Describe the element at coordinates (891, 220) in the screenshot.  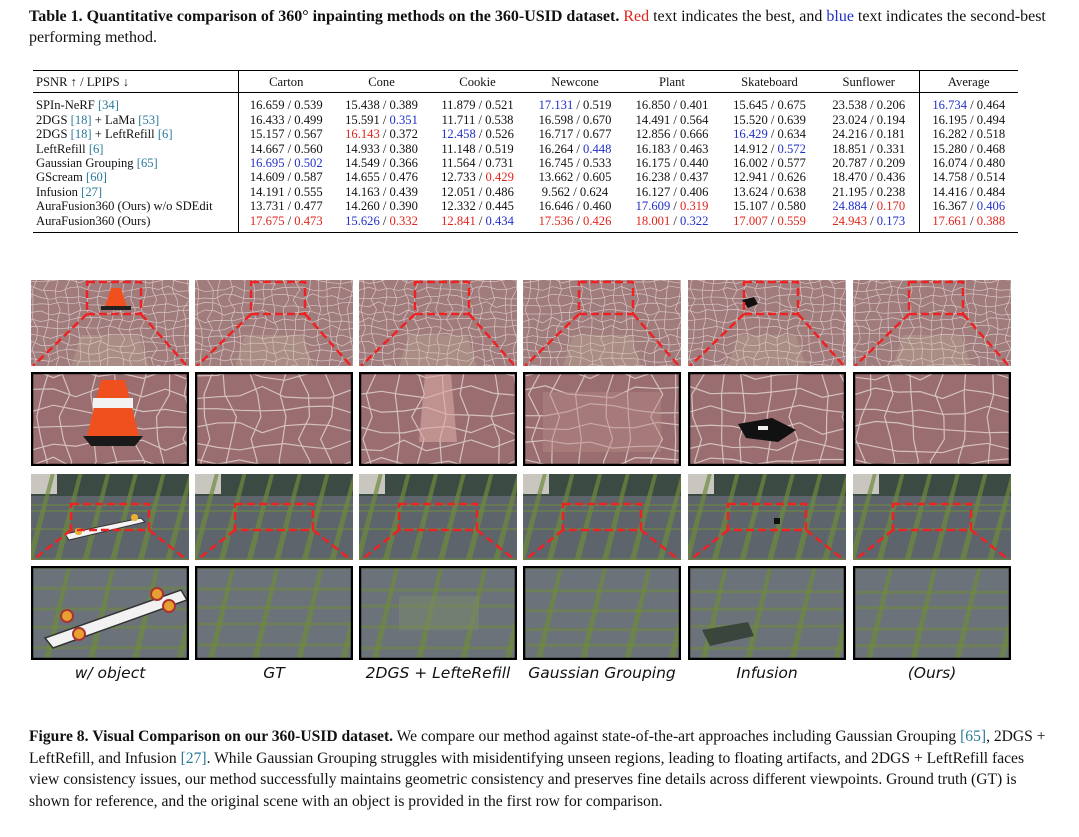
I see `lpips-value: 0.173` at that location.